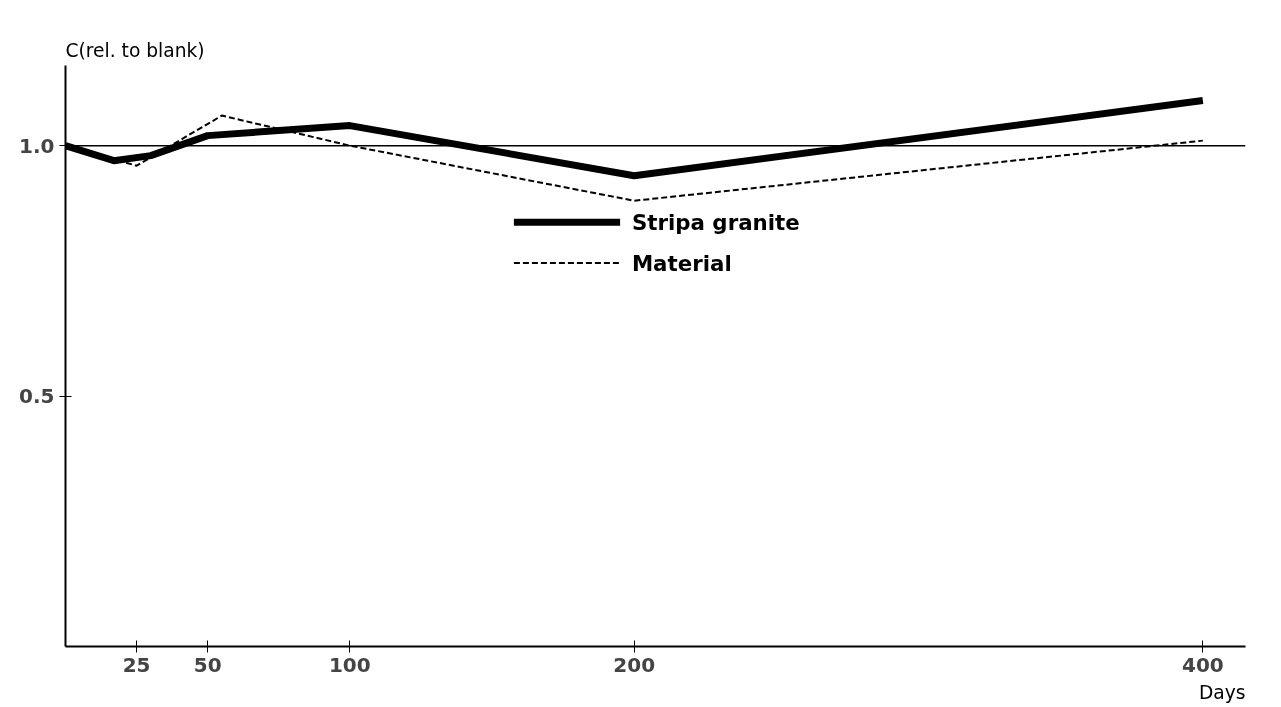 Image resolution: width=1281 pixels, height=707 pixels. I want to click on y-tick-label: 1.0, so click(37, 145).